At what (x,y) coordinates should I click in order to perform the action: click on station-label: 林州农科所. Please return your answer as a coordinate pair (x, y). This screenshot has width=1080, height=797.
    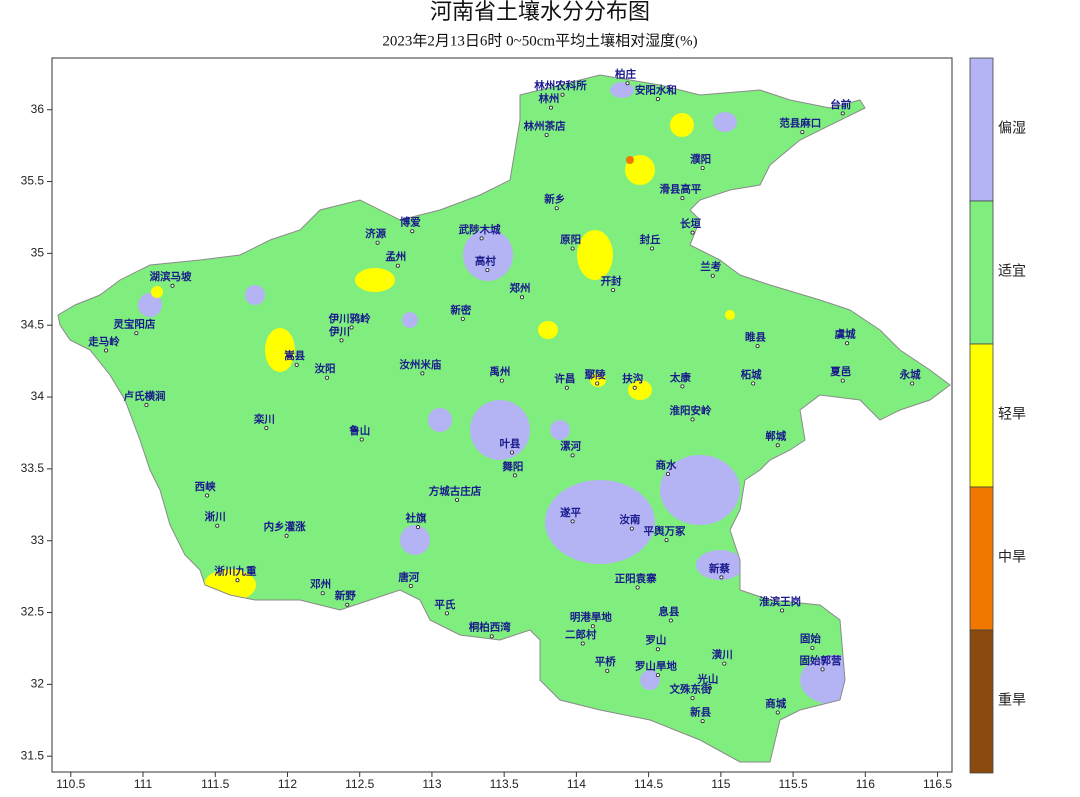
    Looking at the image, I should click on (560, 85).